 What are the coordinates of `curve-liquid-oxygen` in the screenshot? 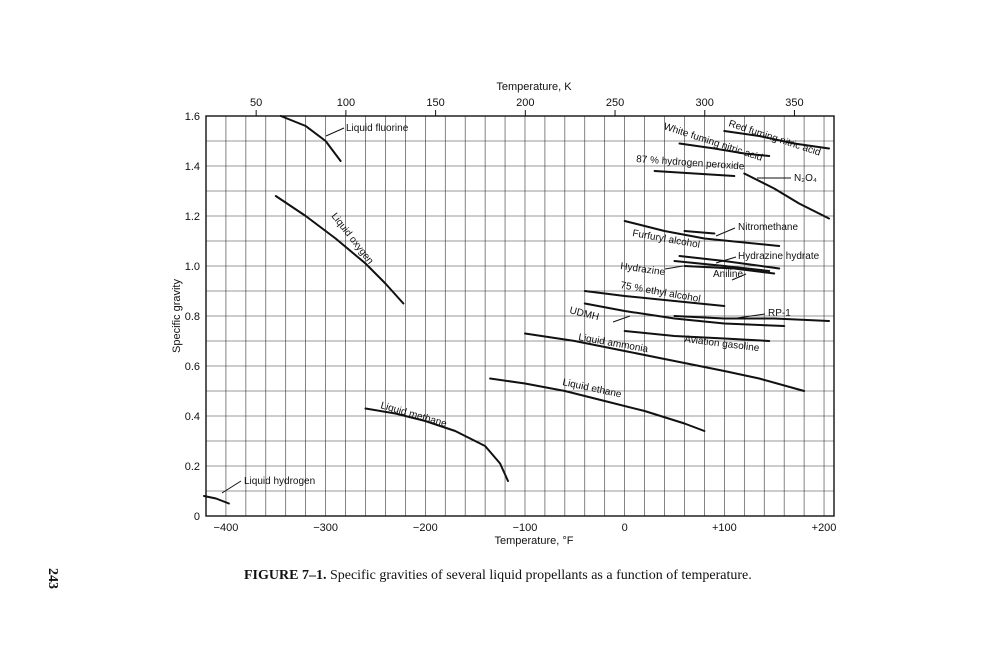 It's located at (339, 250).